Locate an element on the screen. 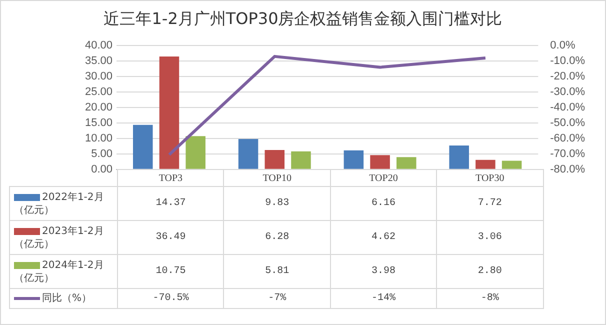 The height and width of the screenshot is (325, 606). x-tick-label: TOP20 is located at coordinates (383, 178).